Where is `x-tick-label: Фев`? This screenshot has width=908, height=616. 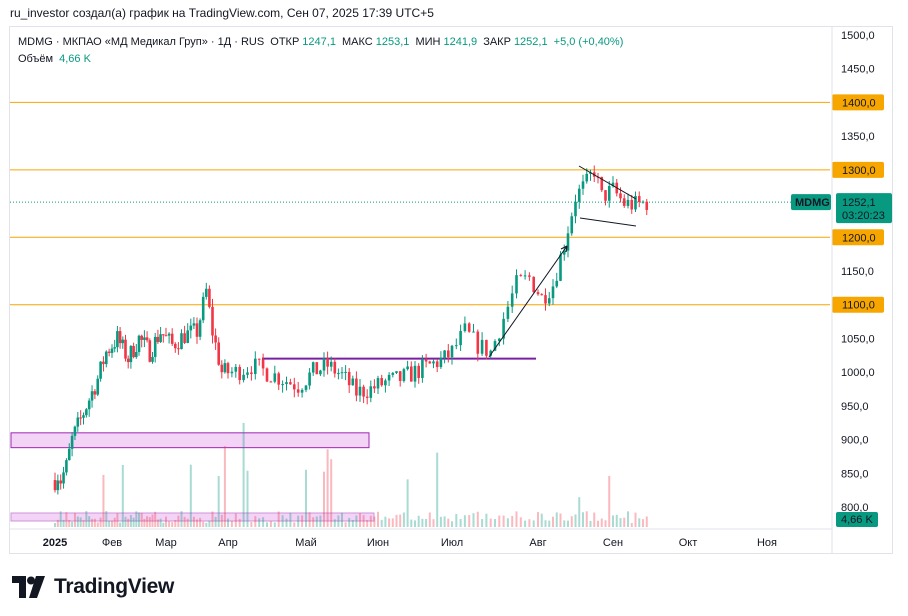 x-tick-label: Фев is located at coordinates (112, 543).